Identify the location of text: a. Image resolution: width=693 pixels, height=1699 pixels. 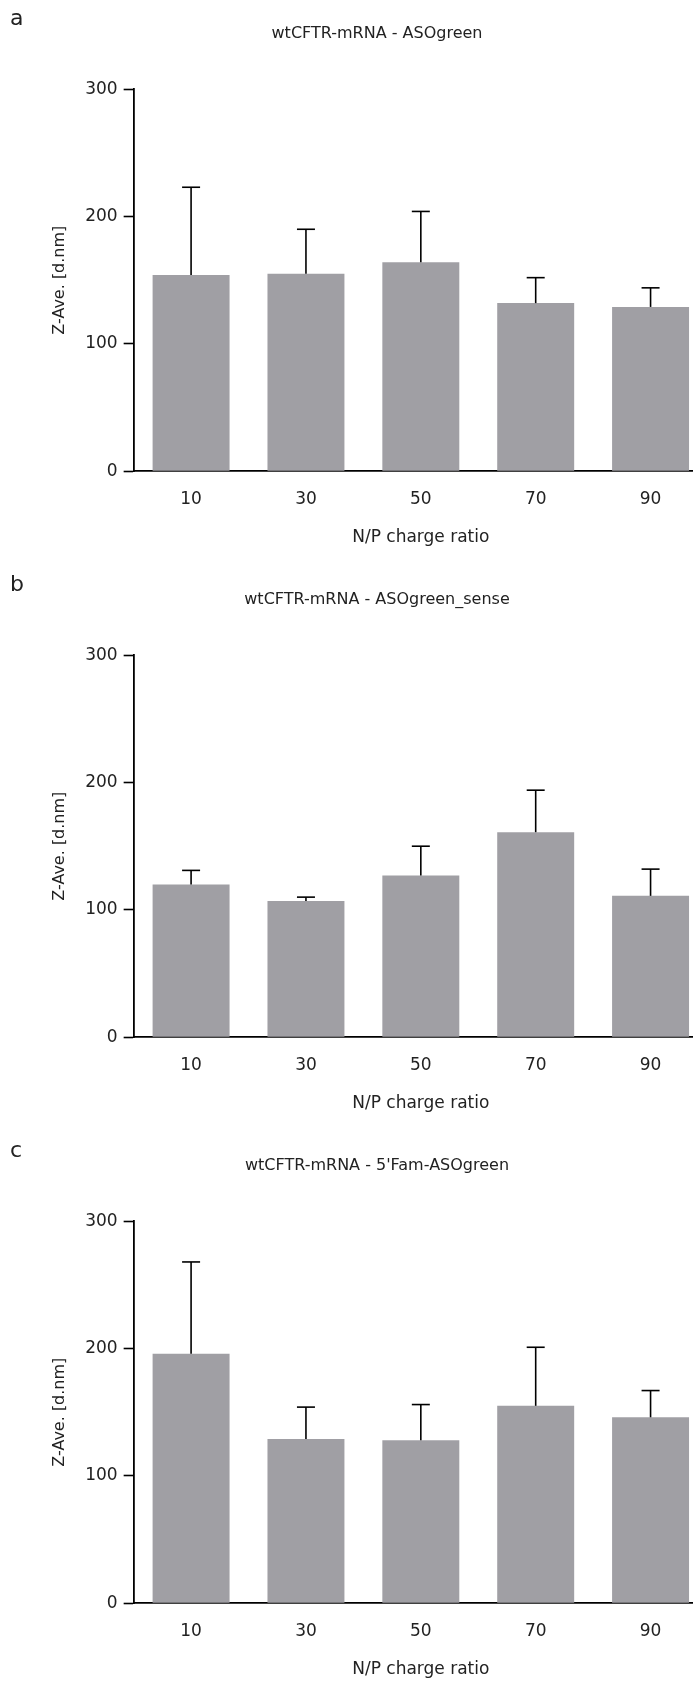
(17, 17).